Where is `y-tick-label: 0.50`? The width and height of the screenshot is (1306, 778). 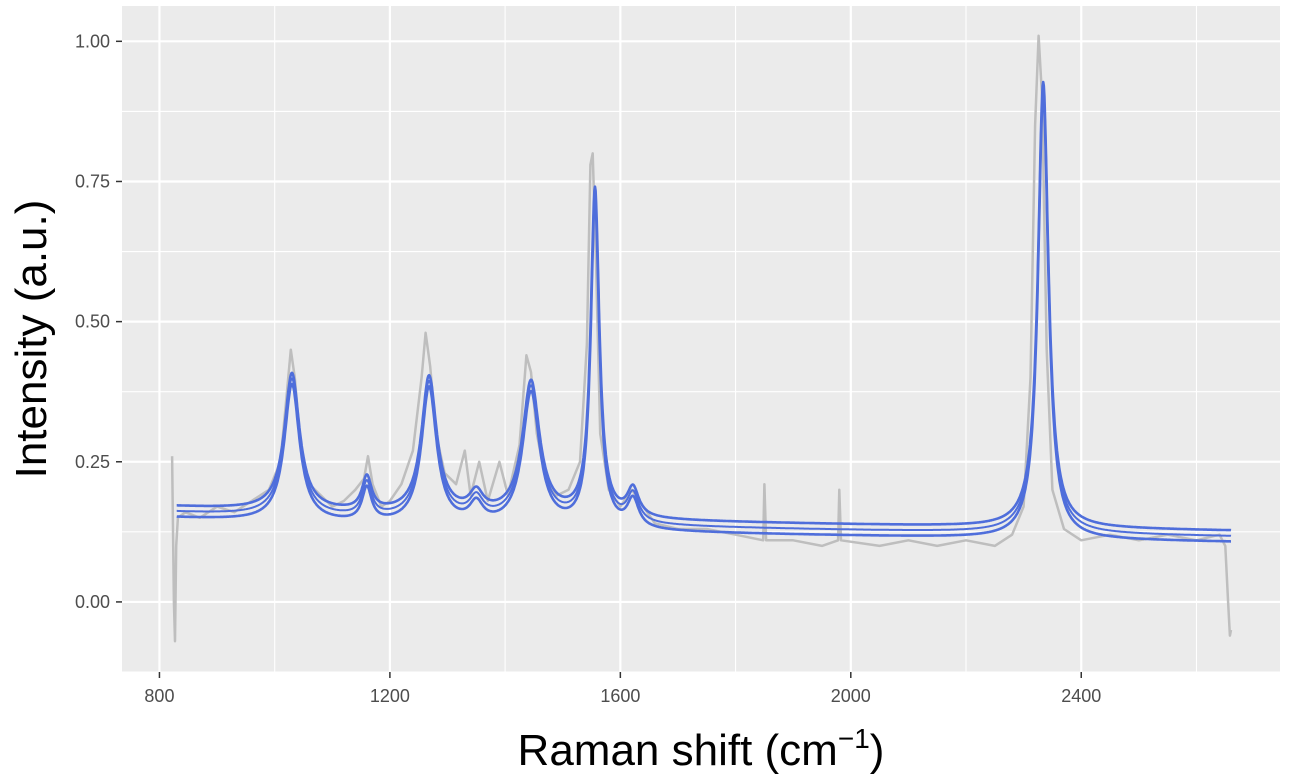 y-tick-label: 0.50 is located at coordinates (92, 322).